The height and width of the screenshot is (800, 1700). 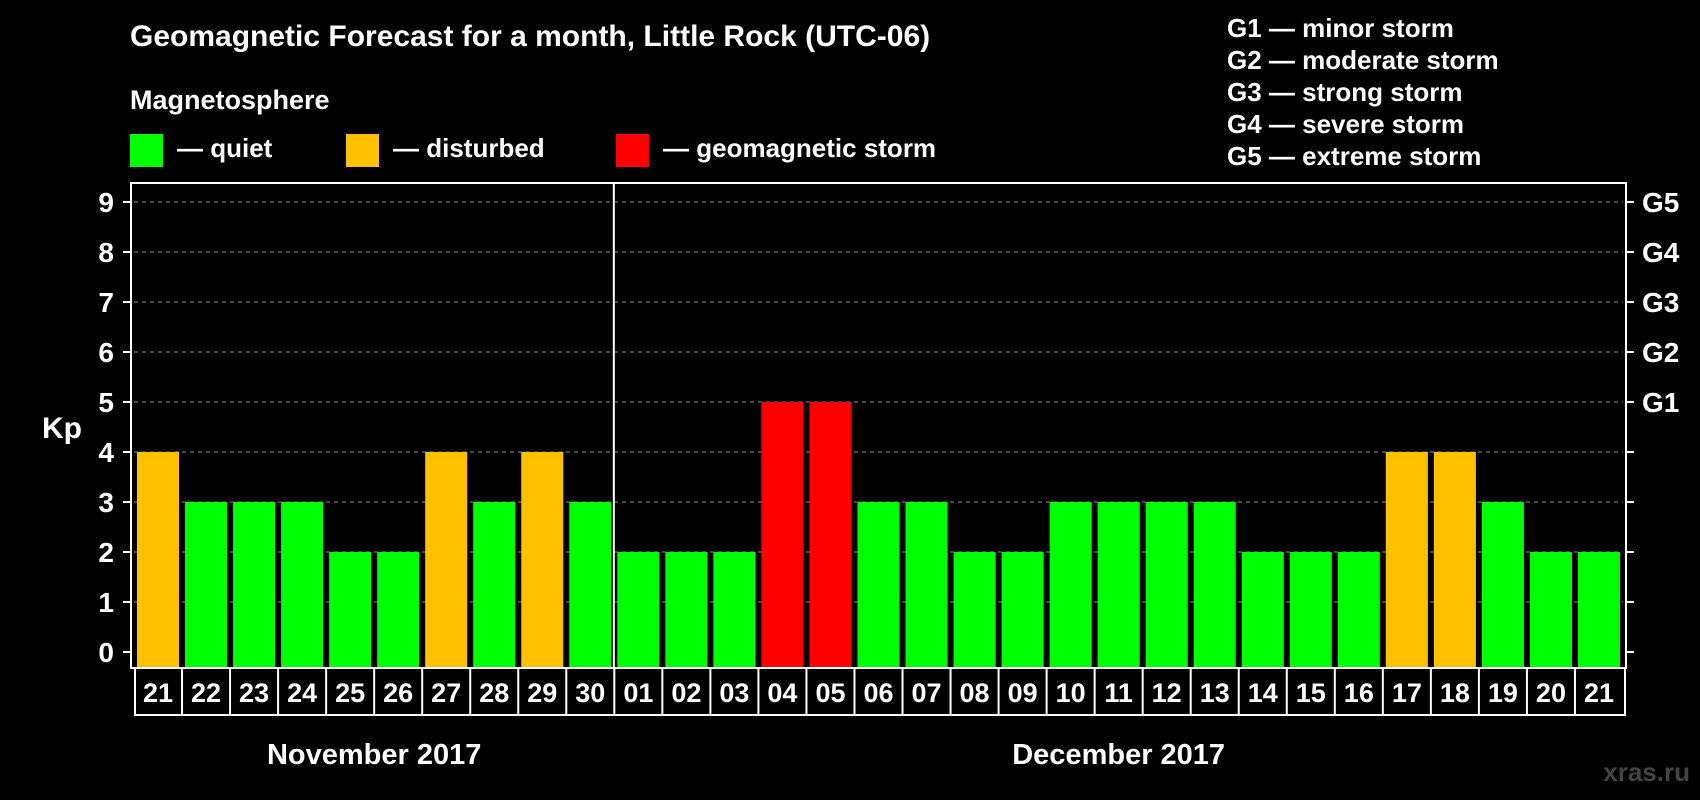 I want to click on x-tick-label-10: 01, so click(x=638, y=693).